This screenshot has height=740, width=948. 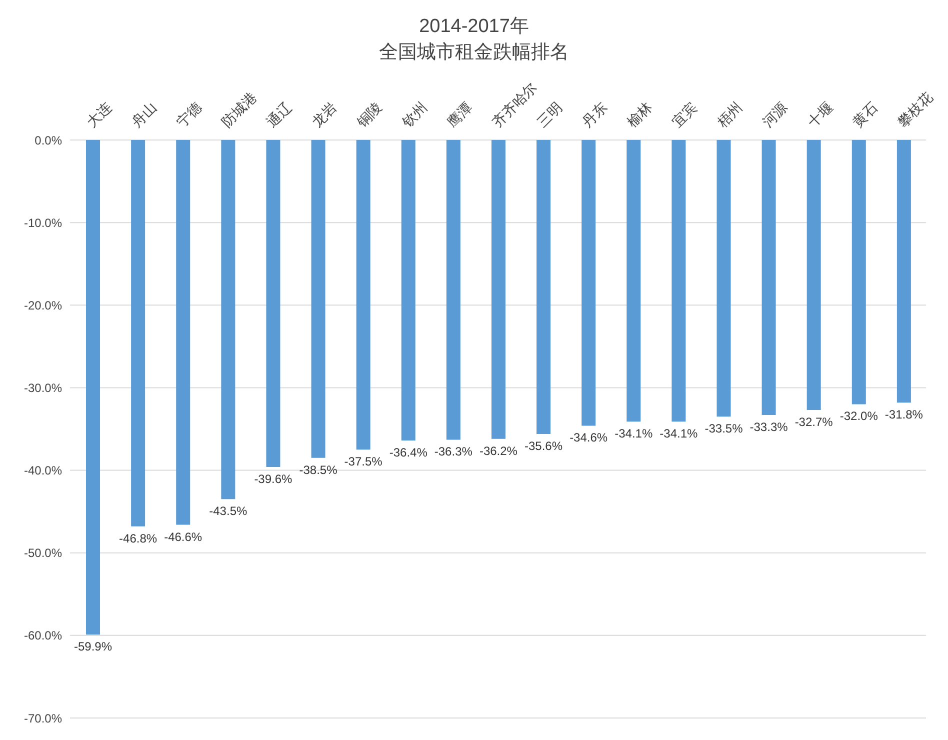 What do you see at coordinates (43, 387) in the screenshot?
I see `y-tick-label: -30.0%` at bounding box center [43, 387].